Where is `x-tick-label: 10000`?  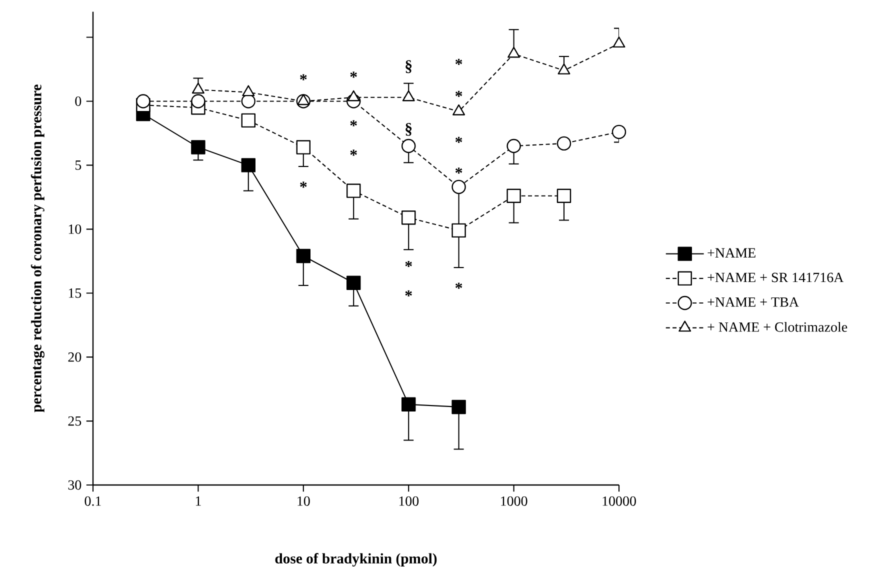 x-tick-label: 10000 is located at coordinates (619, 501).